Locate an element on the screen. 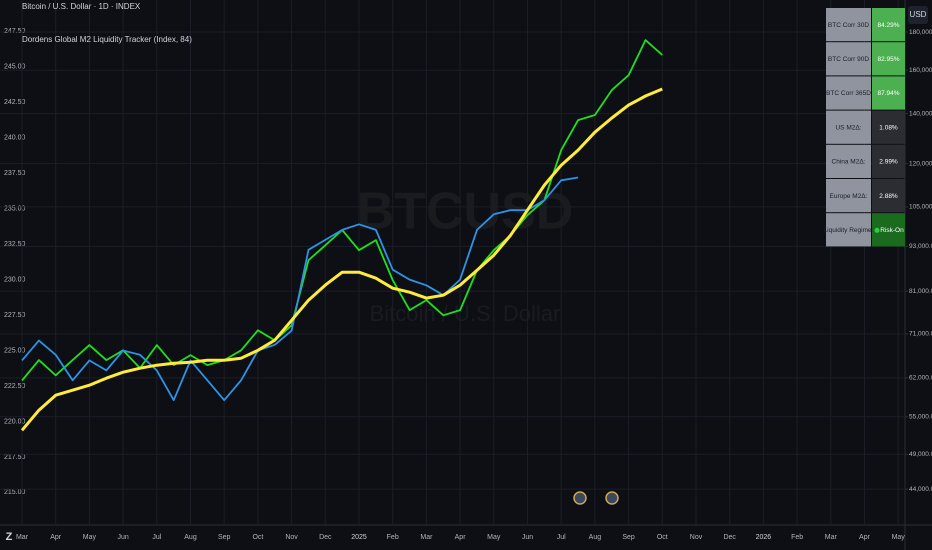 The image size is (932, 550). x-tick-label: 2025 is located at coordinates (359, 537).